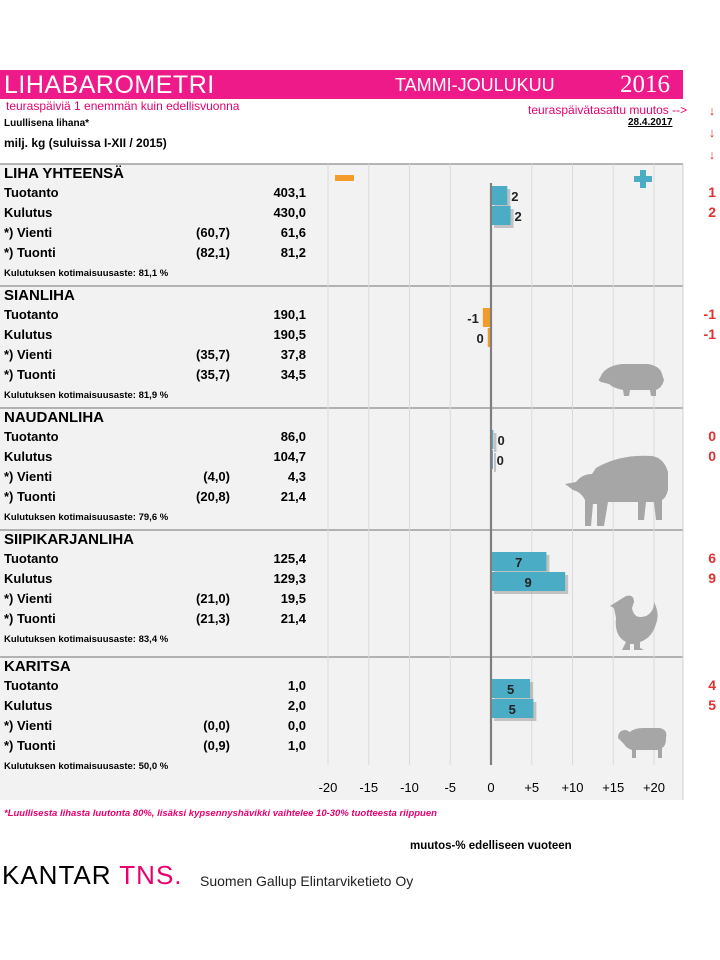 This screenshot has width=720, height=960. I want to click on section-title: SIANLIHA, so click(39, 295).